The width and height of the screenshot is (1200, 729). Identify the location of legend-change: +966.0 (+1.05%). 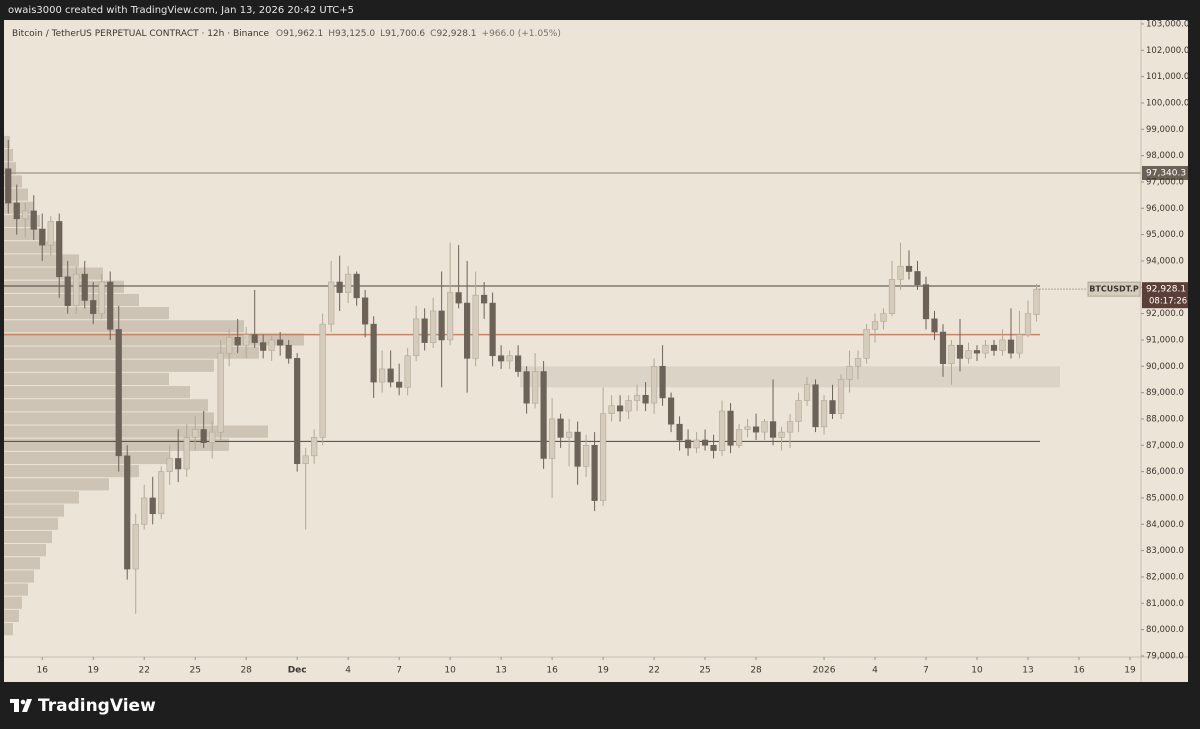
(521, 34).